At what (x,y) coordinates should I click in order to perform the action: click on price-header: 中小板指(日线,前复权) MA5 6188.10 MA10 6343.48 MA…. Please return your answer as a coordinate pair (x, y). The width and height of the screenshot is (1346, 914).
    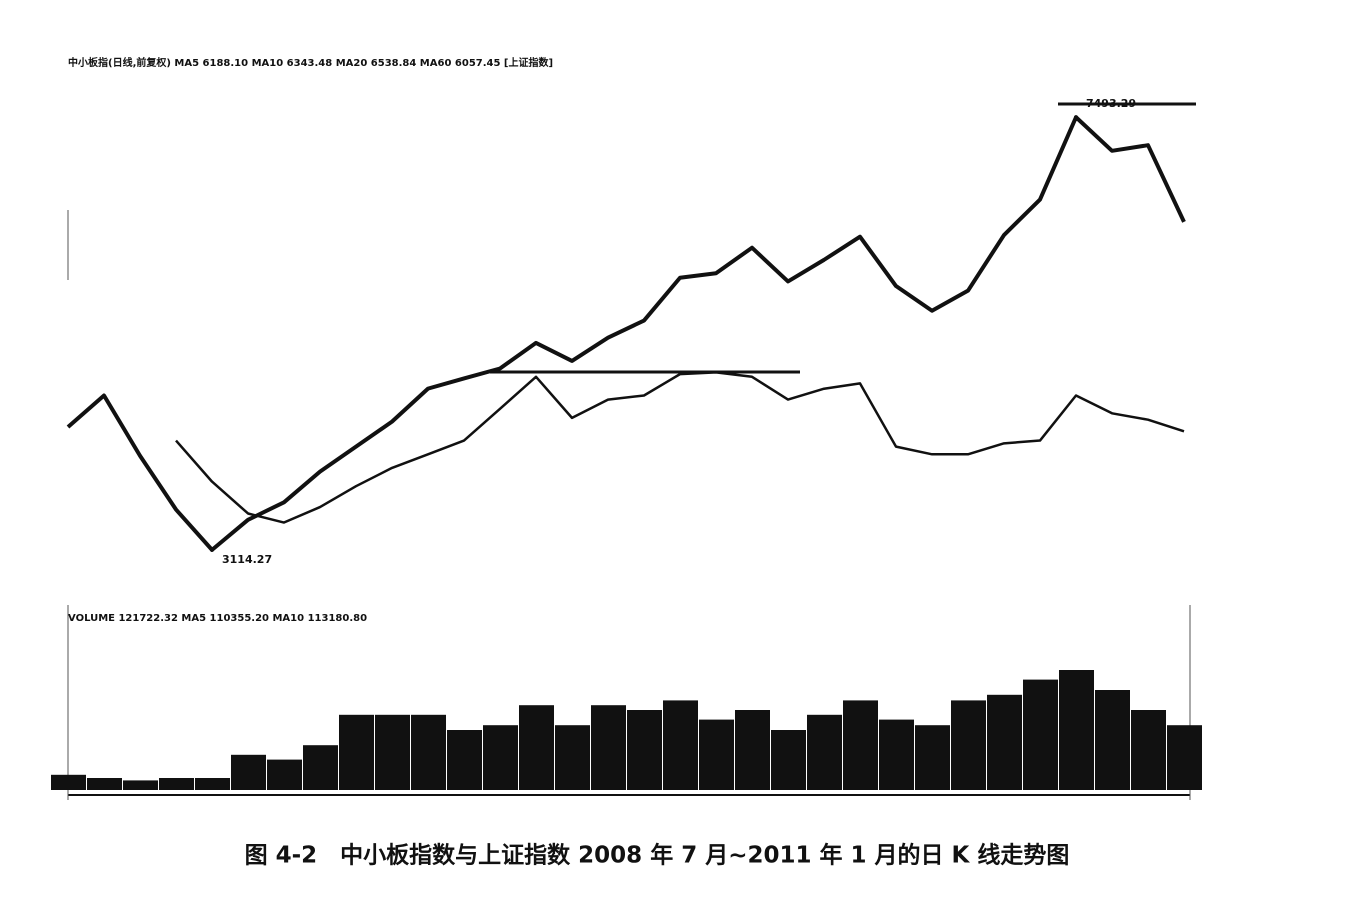
    Looking at the image, I should click on (310, 62).